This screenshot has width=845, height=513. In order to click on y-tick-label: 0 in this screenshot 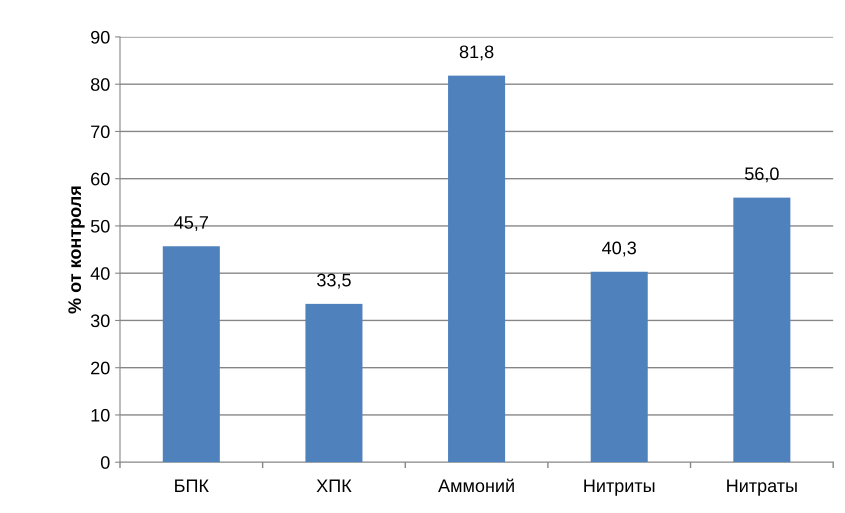, I will do `click(105, 462)`.